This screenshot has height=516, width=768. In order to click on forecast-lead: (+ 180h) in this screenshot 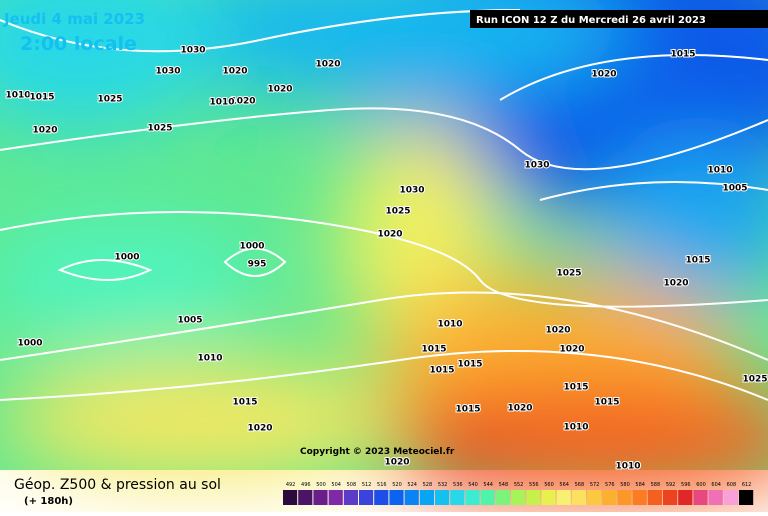, I will do `click(48, 501)`.